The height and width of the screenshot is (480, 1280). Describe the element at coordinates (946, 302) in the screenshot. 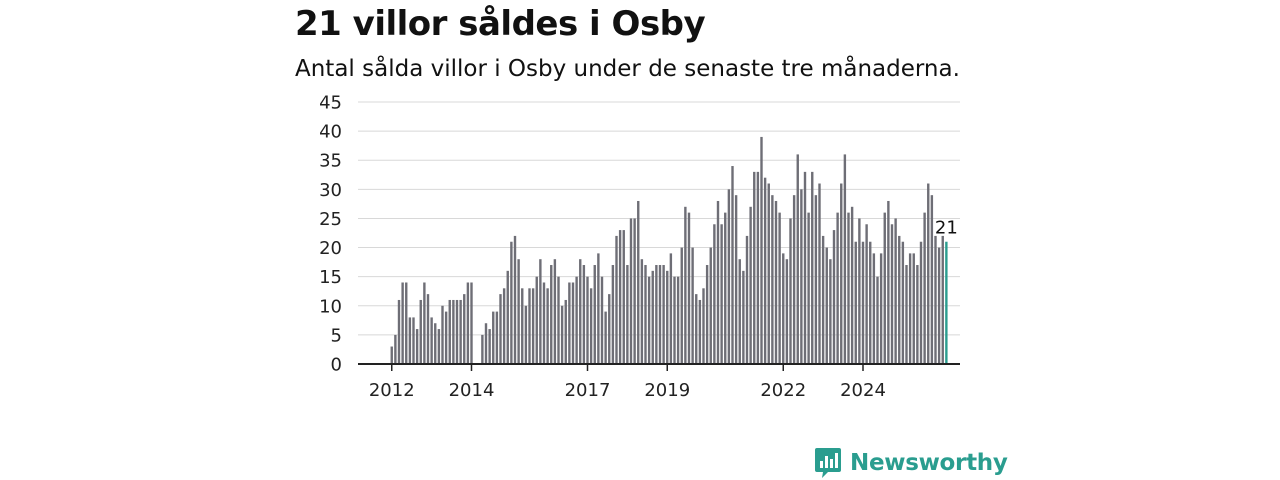

I see `bar-latest` at that location.